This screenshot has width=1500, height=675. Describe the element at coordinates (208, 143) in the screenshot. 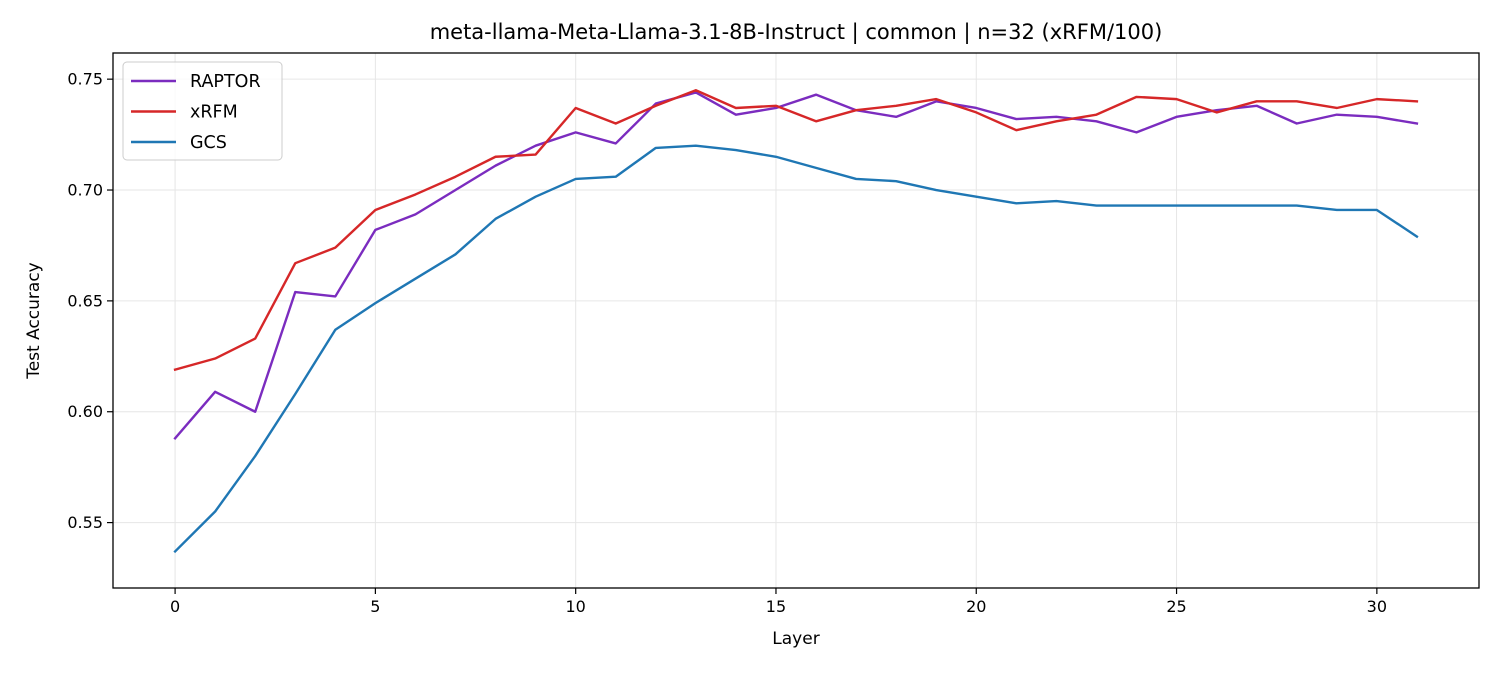

I see `legend-label-gcs: GCS` at that location.